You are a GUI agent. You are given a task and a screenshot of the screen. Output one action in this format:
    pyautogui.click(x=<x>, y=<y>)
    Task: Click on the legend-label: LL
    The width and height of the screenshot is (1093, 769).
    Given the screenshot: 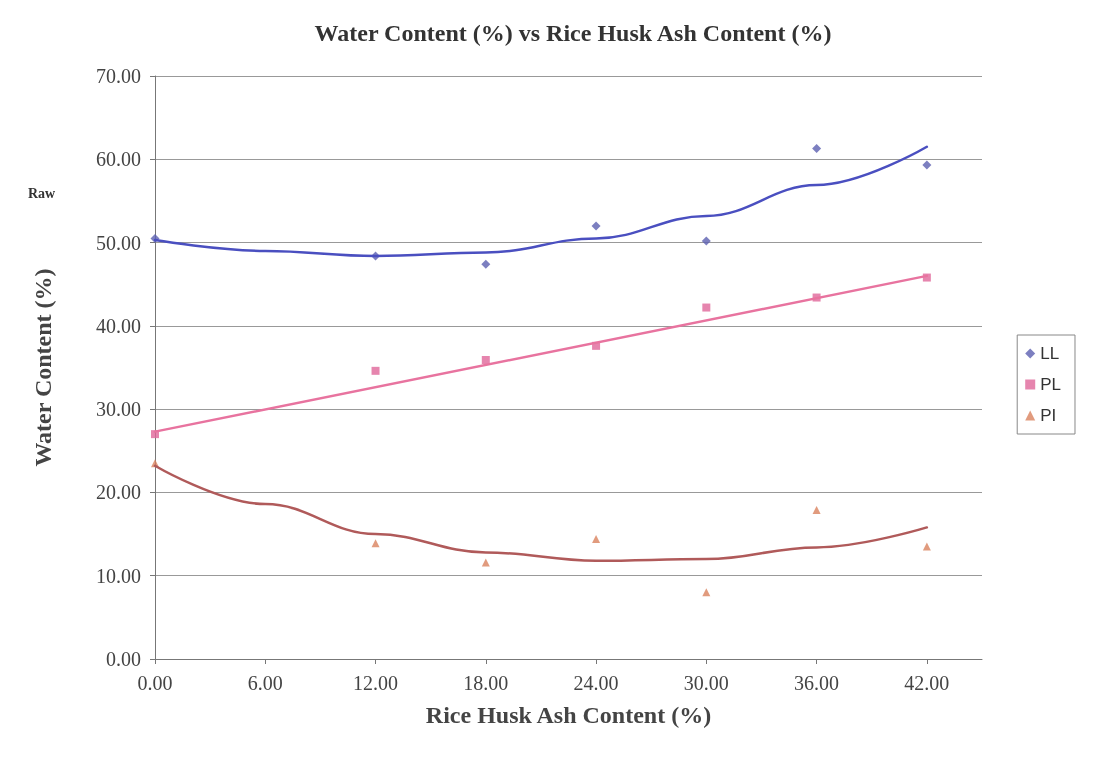 What is the action you would take?
    pyautogui.click(x=1050, y=353)
    